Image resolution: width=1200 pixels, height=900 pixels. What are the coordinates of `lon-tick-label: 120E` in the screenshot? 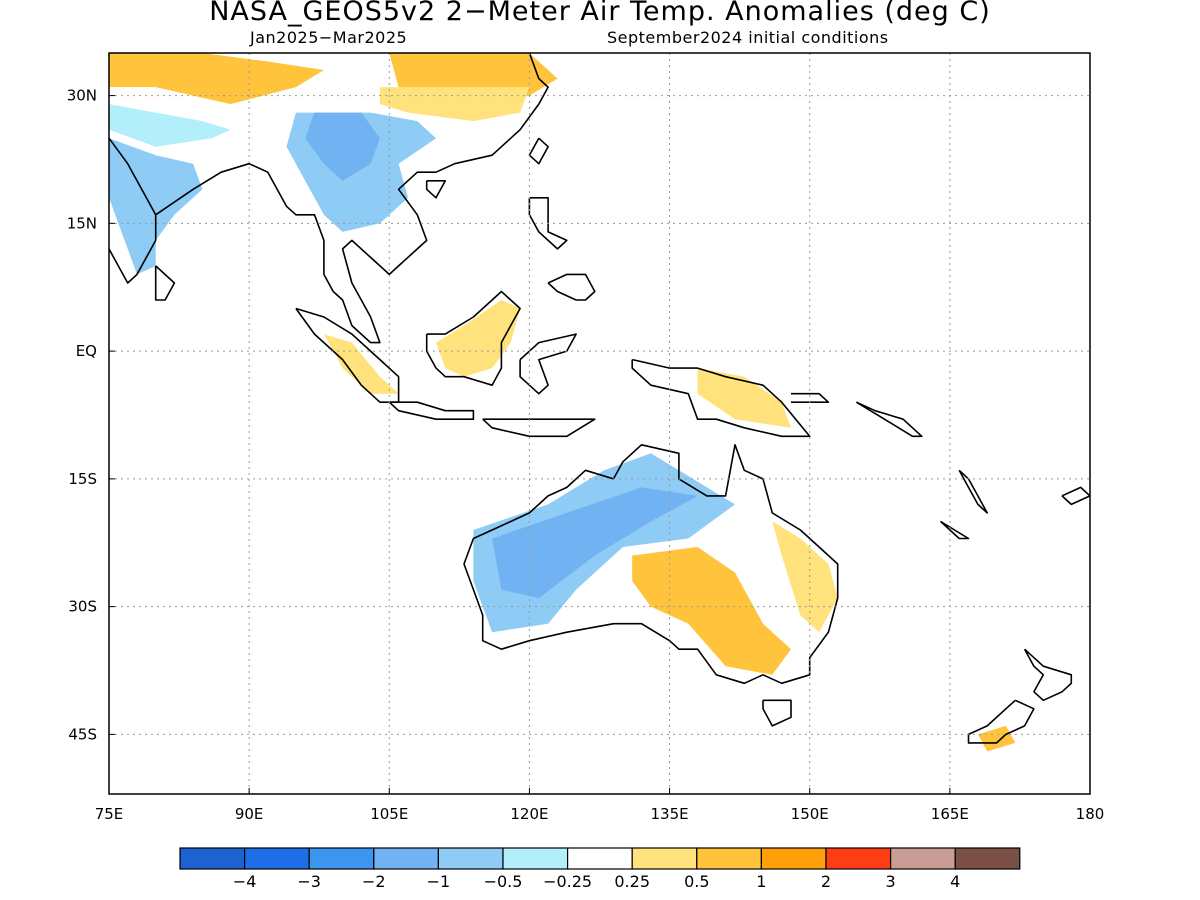 It's located at (529, 814).